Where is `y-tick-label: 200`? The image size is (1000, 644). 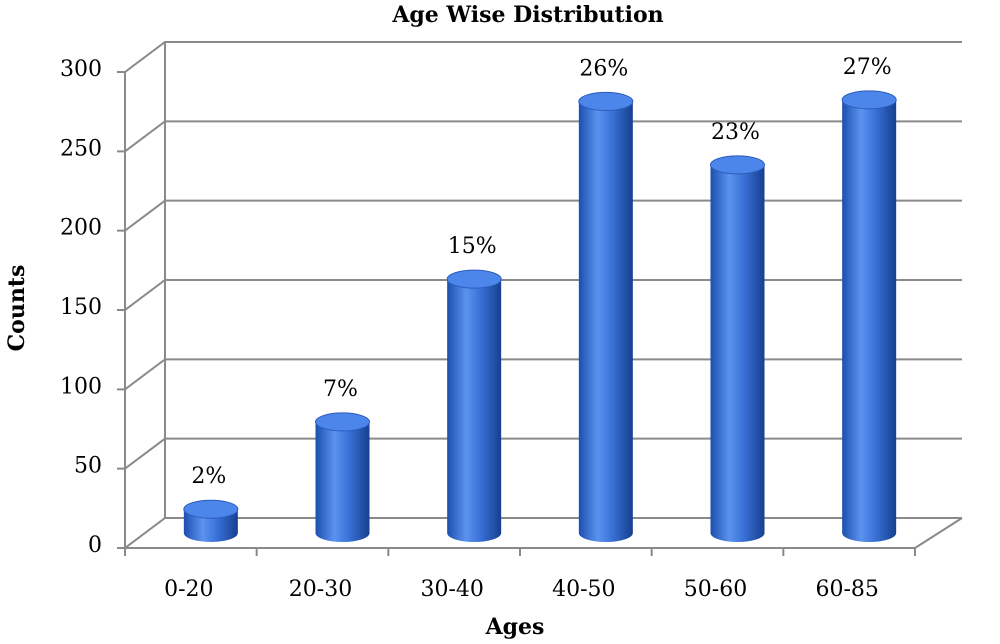 y-tick-label: 200 is located at coordinates (81, 228).